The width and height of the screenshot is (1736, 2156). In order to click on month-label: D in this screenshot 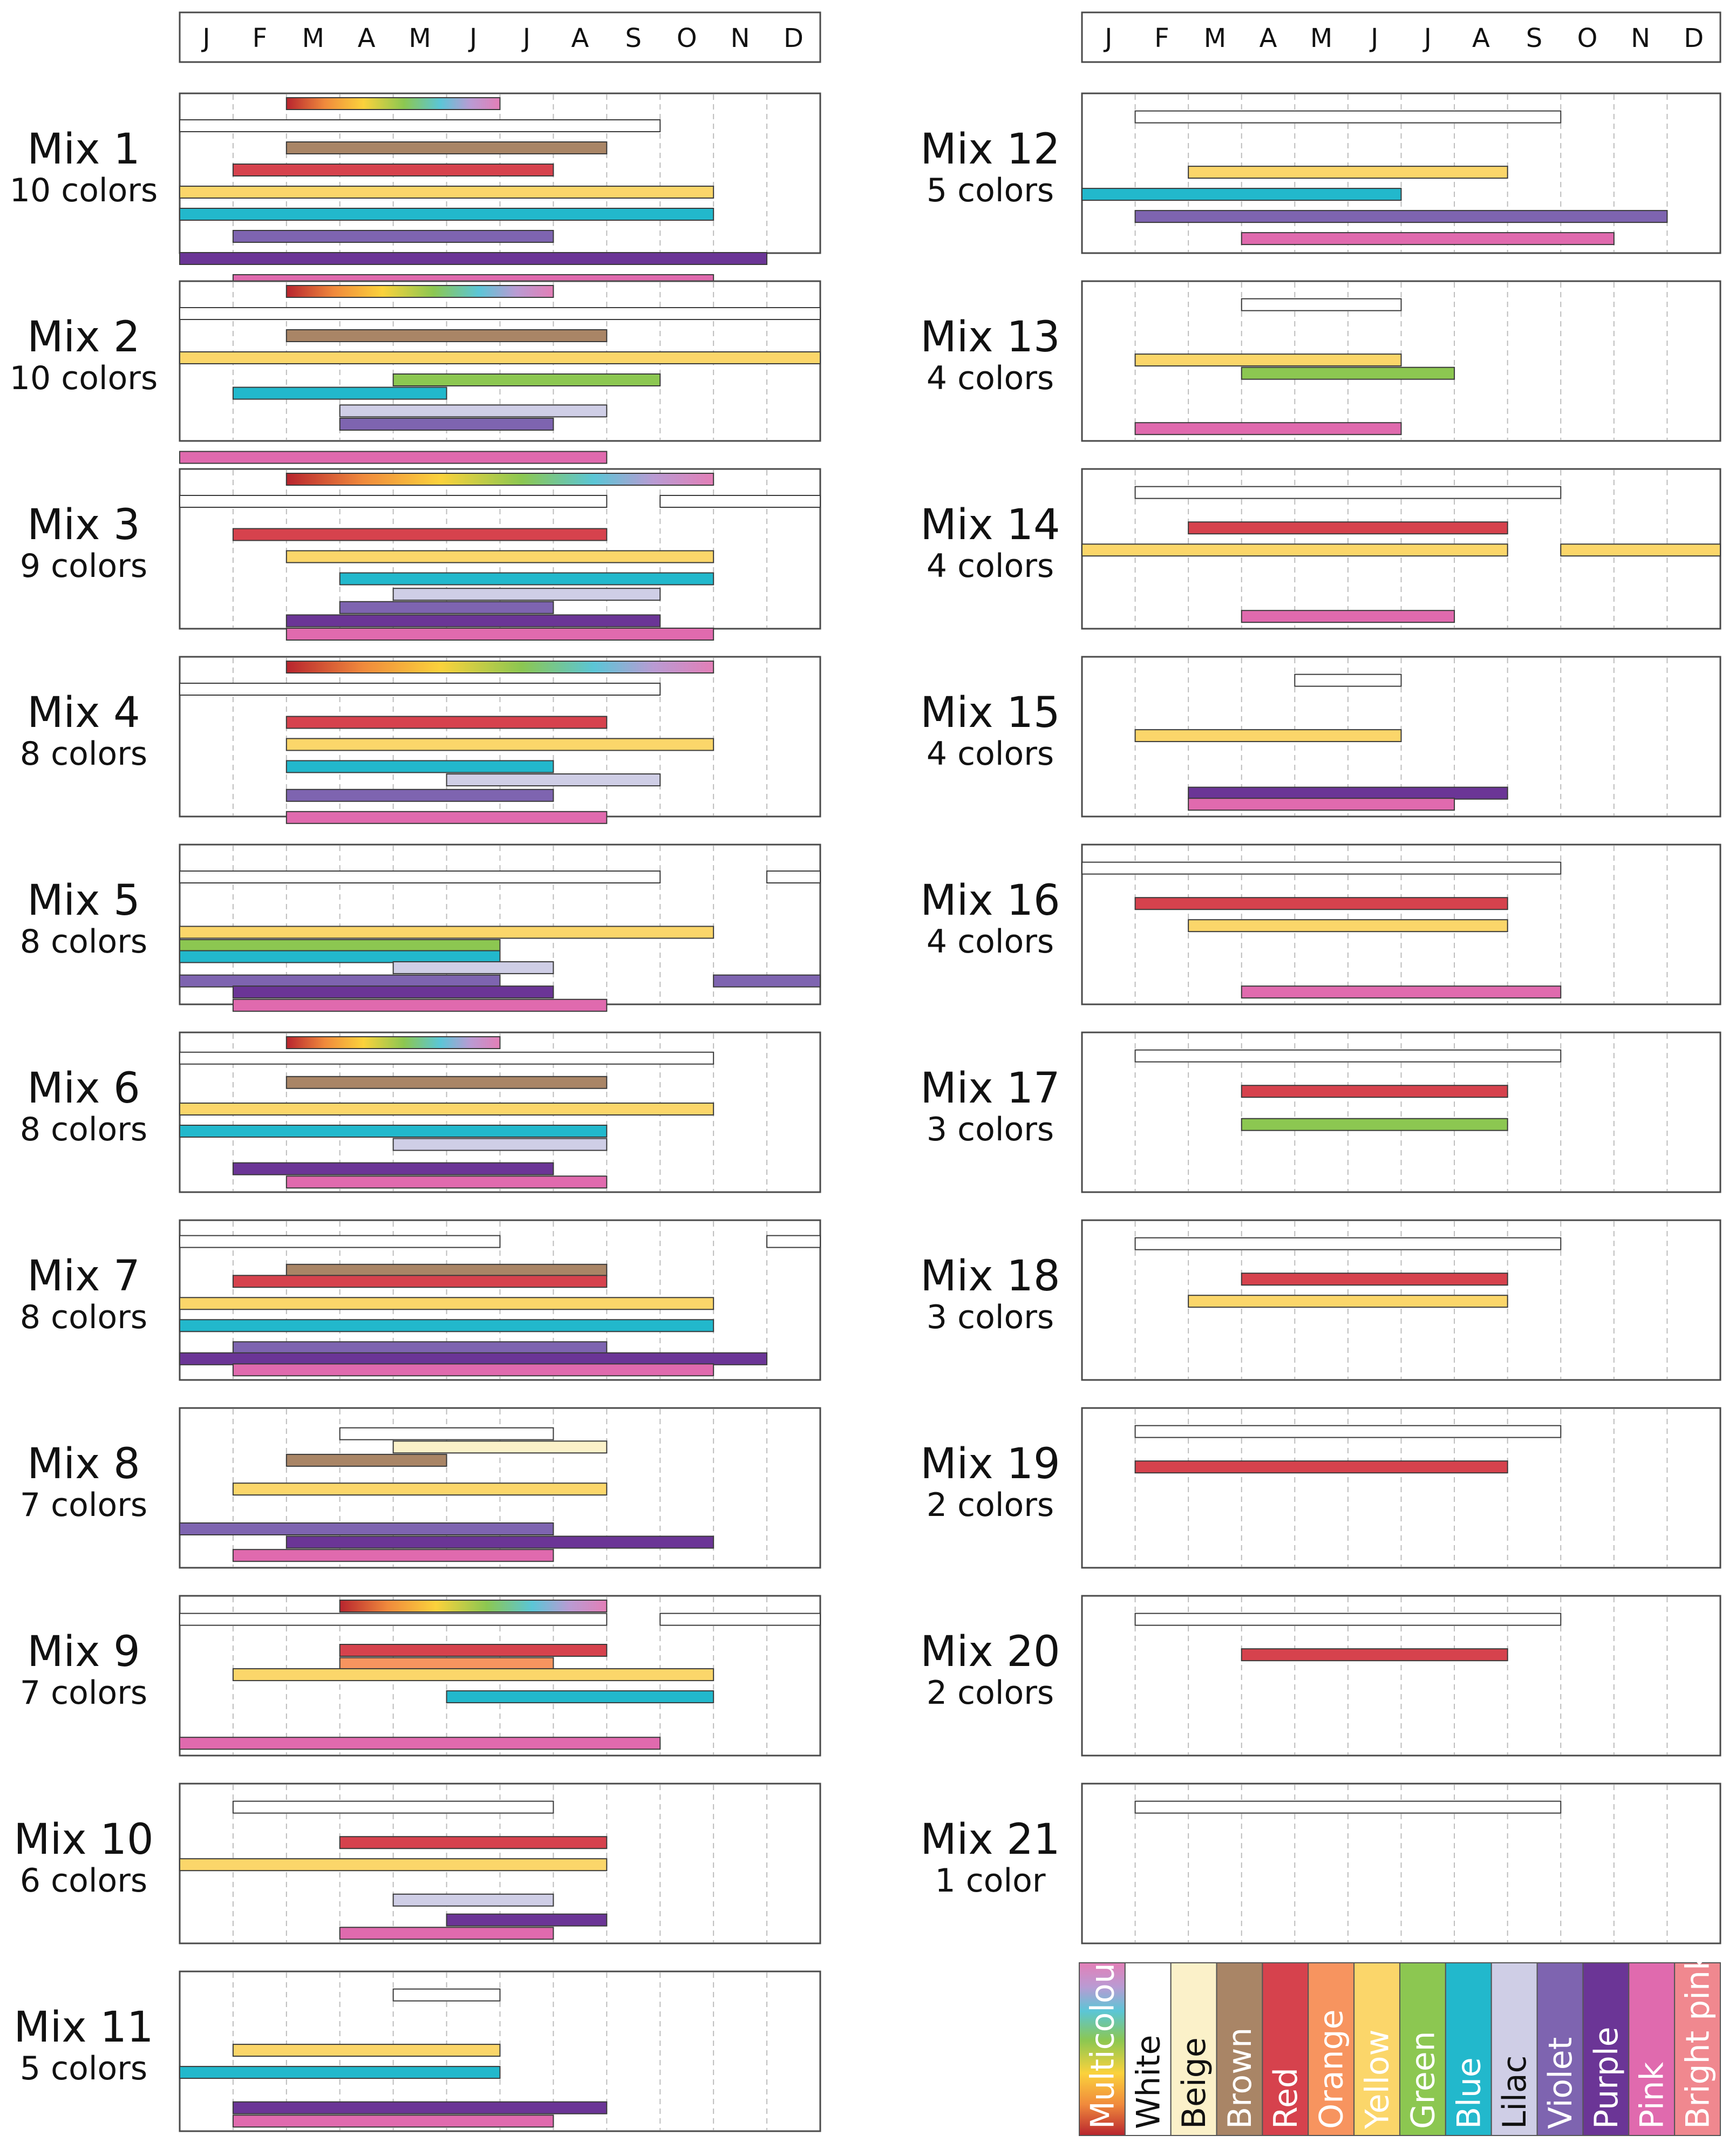, I will do `click(1694, 38)`.